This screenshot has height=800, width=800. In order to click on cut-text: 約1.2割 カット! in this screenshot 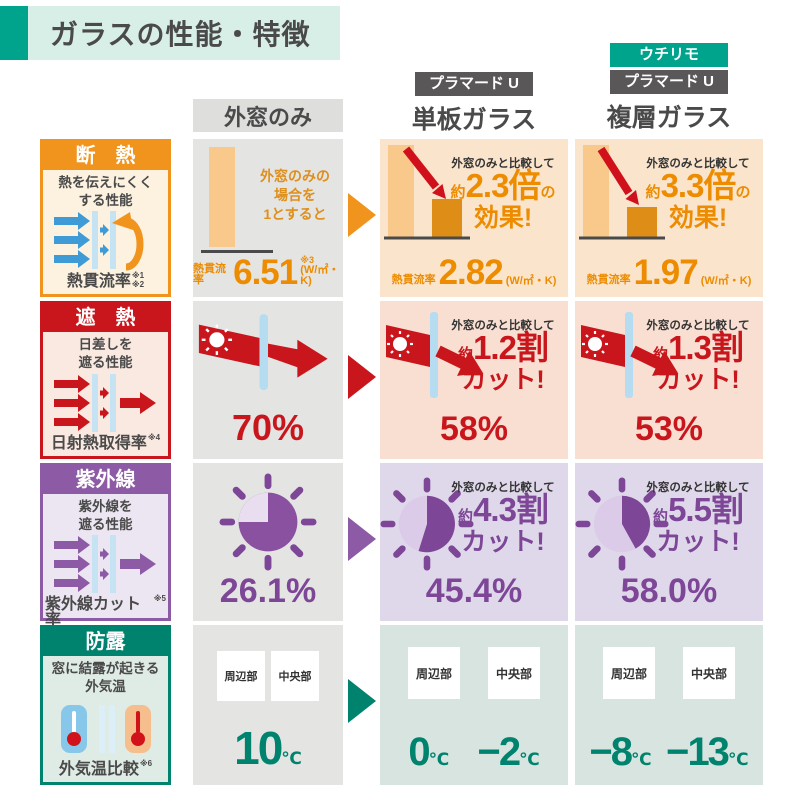, I will do `click(503, 361)`.